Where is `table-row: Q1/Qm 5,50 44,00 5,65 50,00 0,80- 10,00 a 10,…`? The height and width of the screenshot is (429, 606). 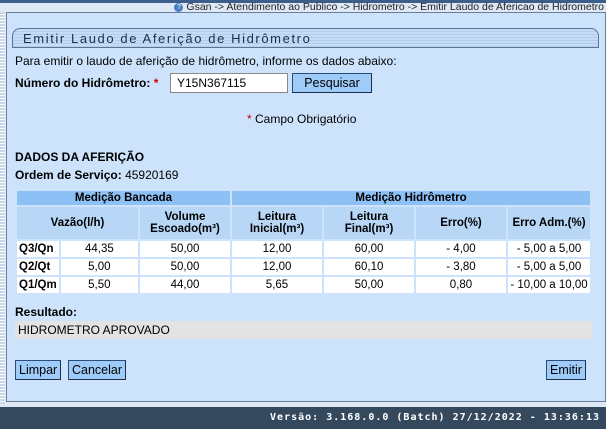 table-row: Q1/Qm 5,50 44,00 5,65 50,00 0,80- 10,00 a 10,… is located at coordinates (303, 285).